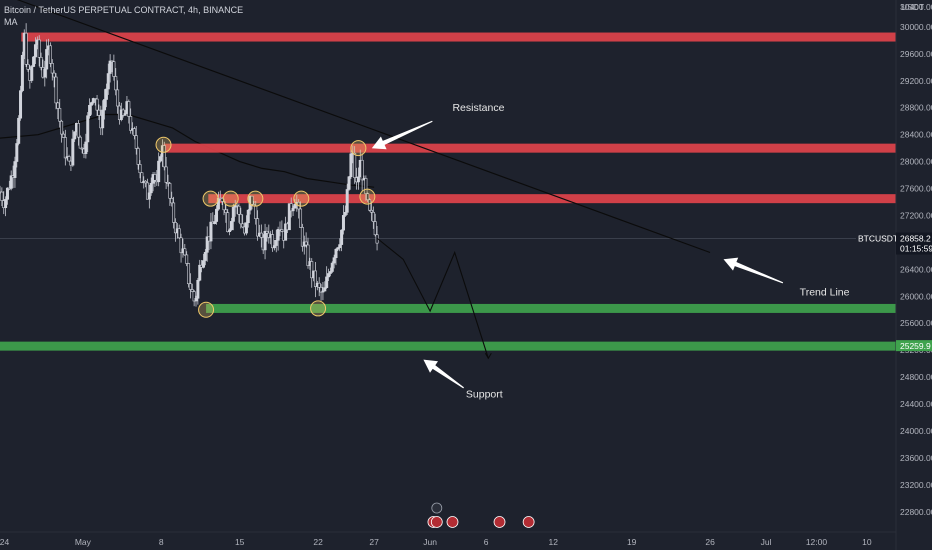  Describe the element at coordinates (876, 238) in the screenshot. I see `symbol-tag-bg` at that location.